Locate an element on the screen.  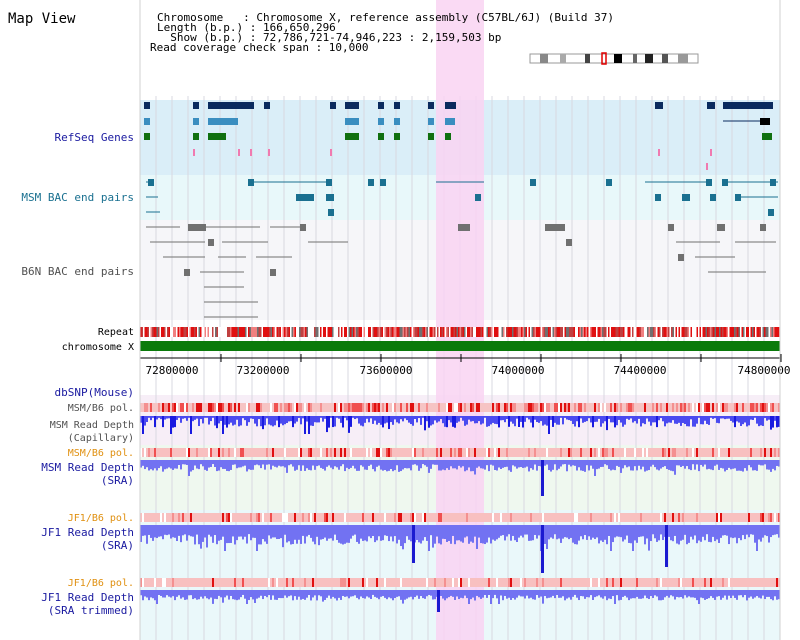
jf1-depth-sra-track is located at coordinates (460, 549).